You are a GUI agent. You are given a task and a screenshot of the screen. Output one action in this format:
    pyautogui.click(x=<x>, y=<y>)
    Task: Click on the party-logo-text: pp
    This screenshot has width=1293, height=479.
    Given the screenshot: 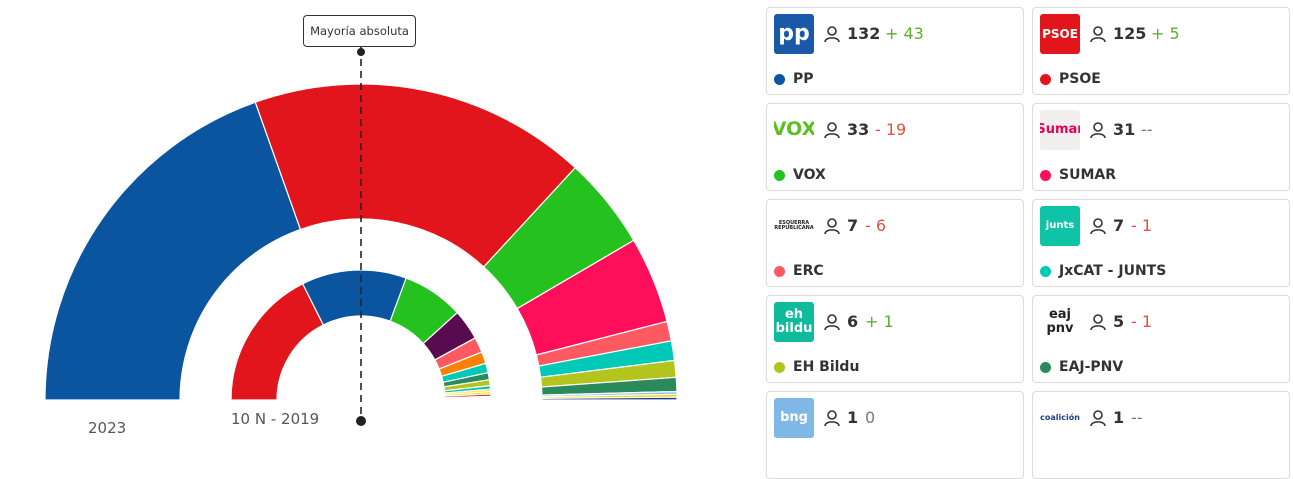 What is the action you would take?
    pyautogui.click(x=794, y=34)
    